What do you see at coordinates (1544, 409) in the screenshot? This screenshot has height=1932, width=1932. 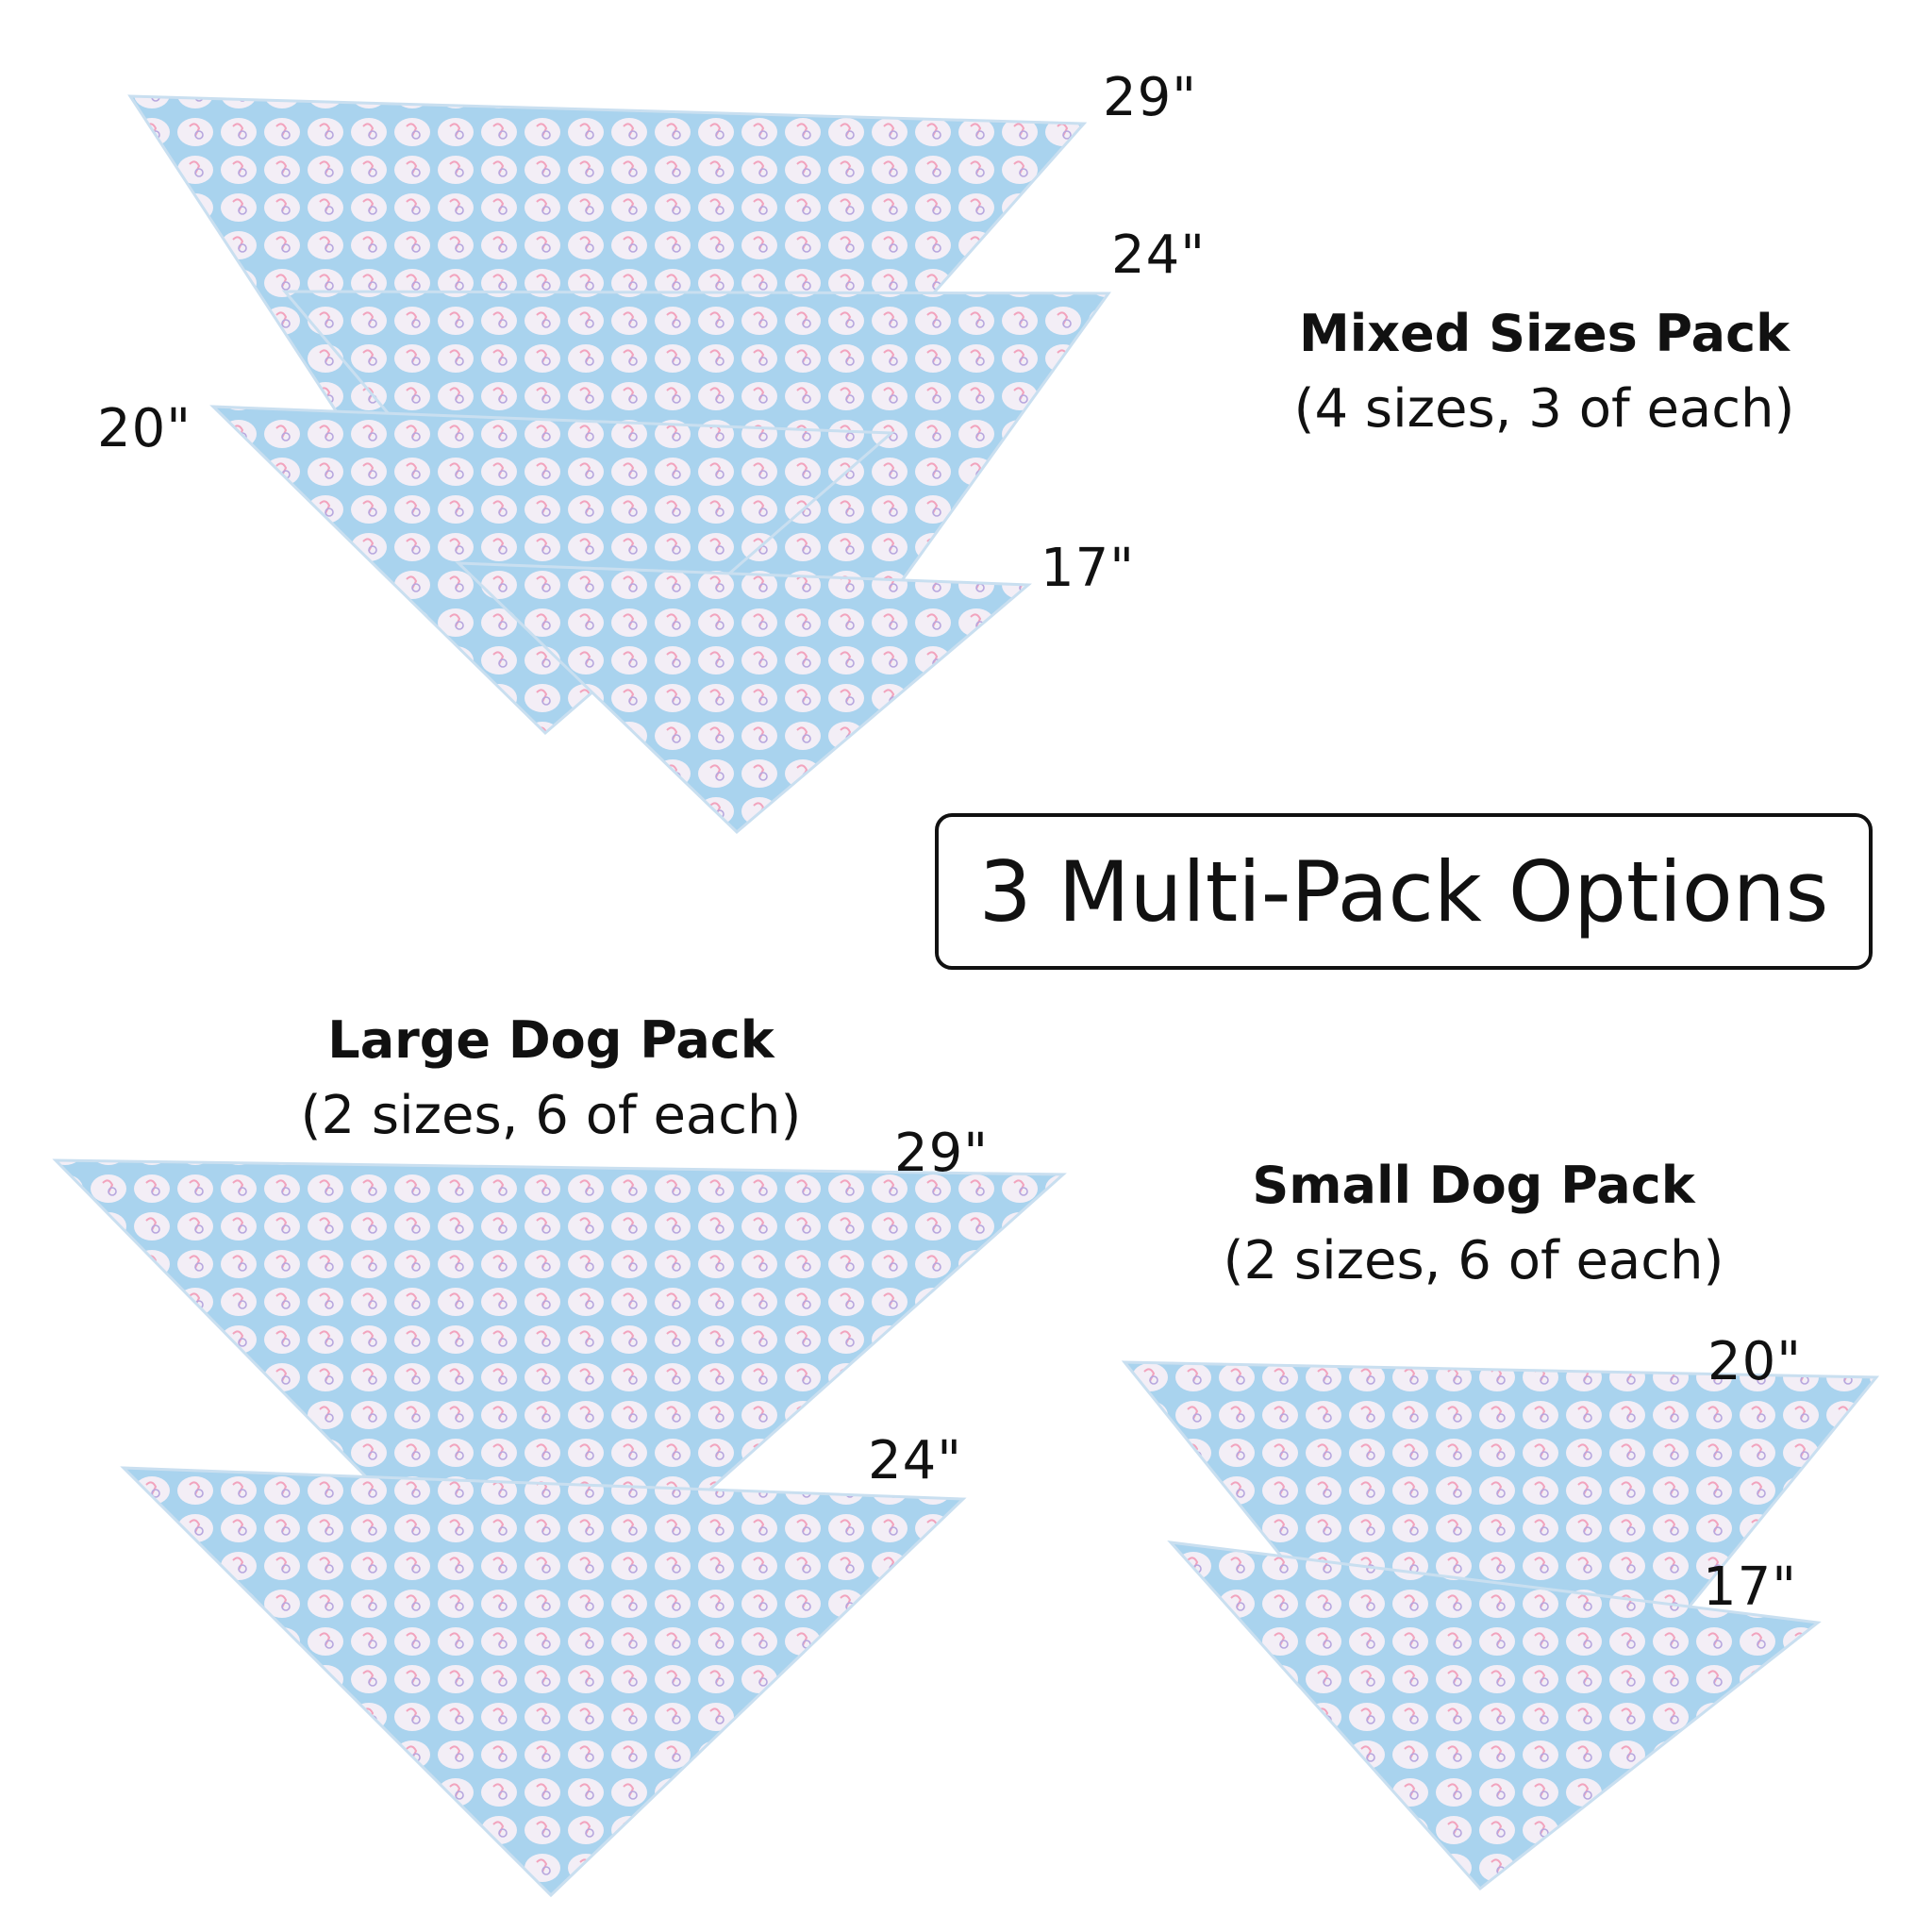 I see `pack-detail: (4 sizes, 3 of each)` at bounding box center [1544, 409].